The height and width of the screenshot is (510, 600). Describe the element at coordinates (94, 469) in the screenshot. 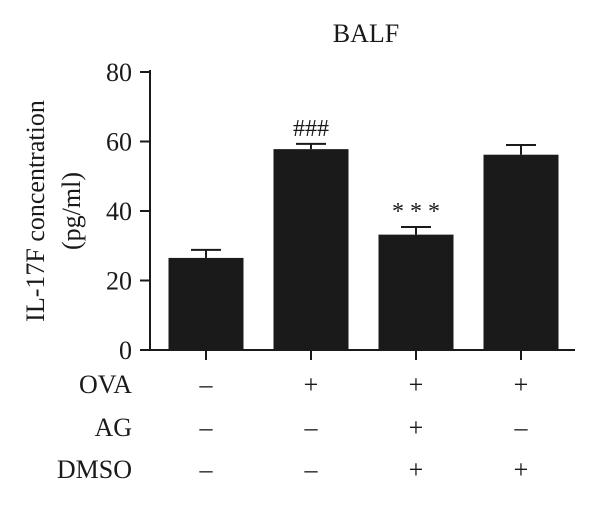

I see `treatment-row-label: DMSO` at that location.